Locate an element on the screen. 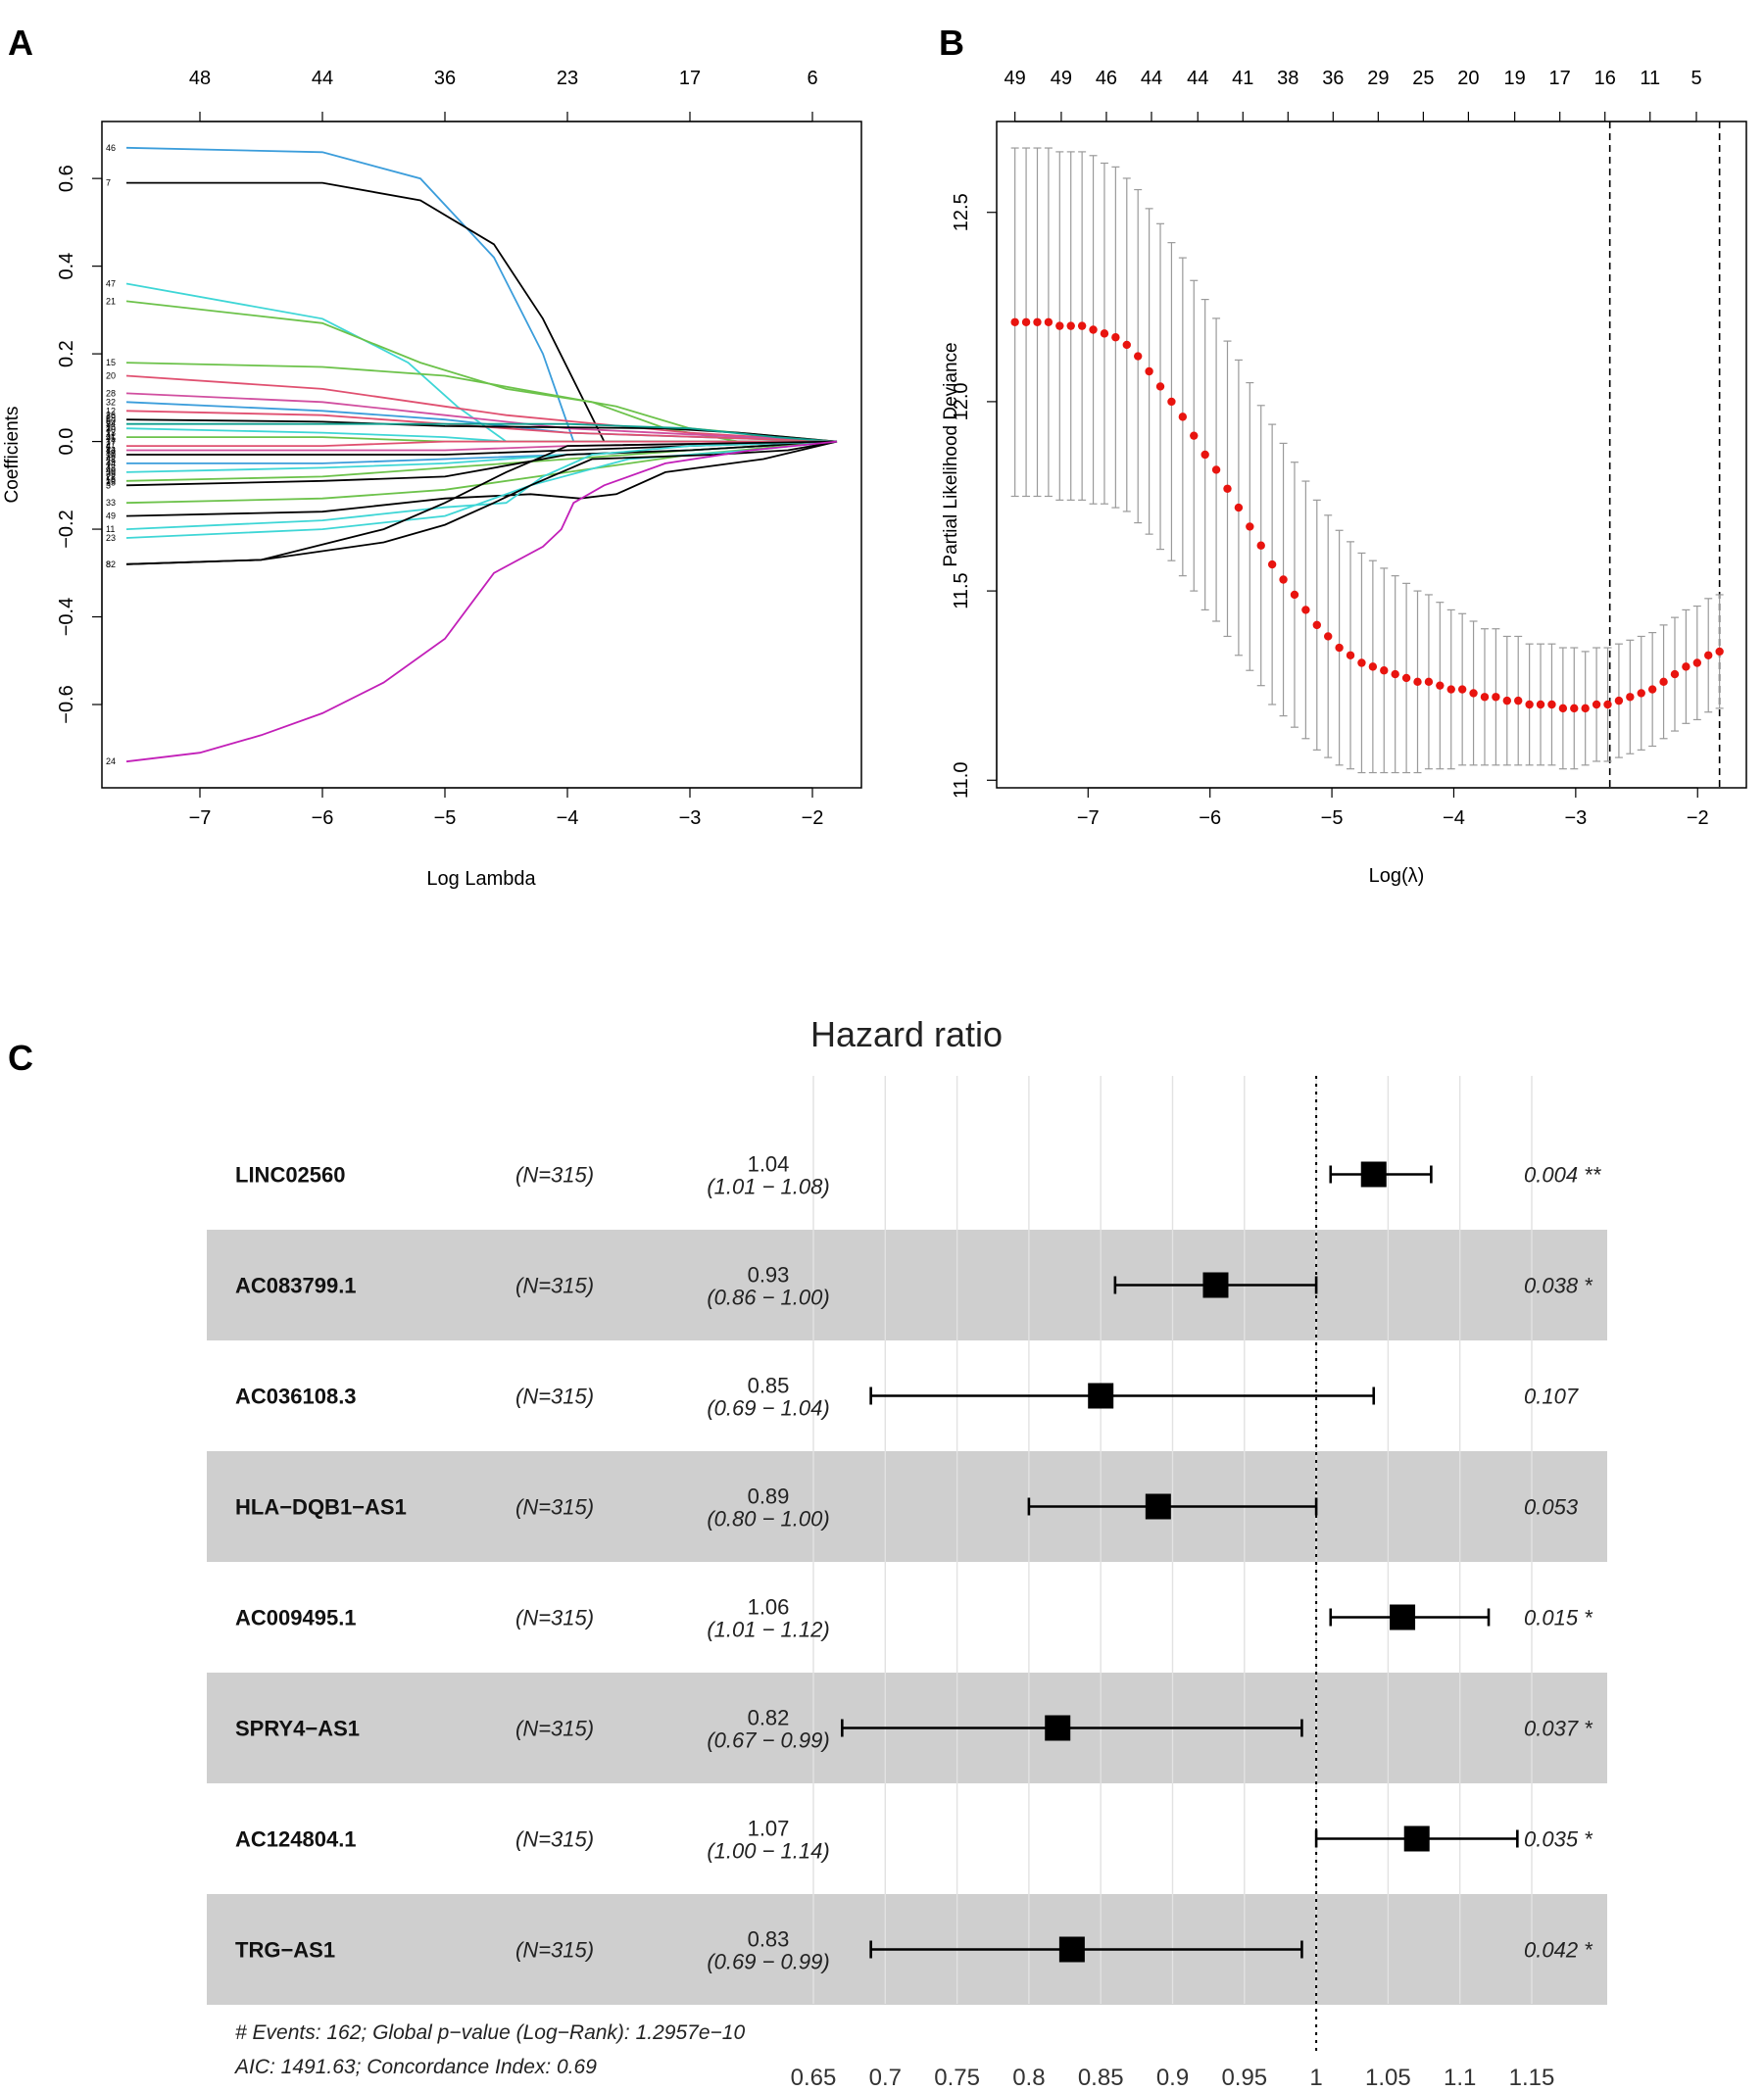 This screenshot has width=1764, height=2092. panel-a-curve-label: 8 is located at coordinates (108, 564).